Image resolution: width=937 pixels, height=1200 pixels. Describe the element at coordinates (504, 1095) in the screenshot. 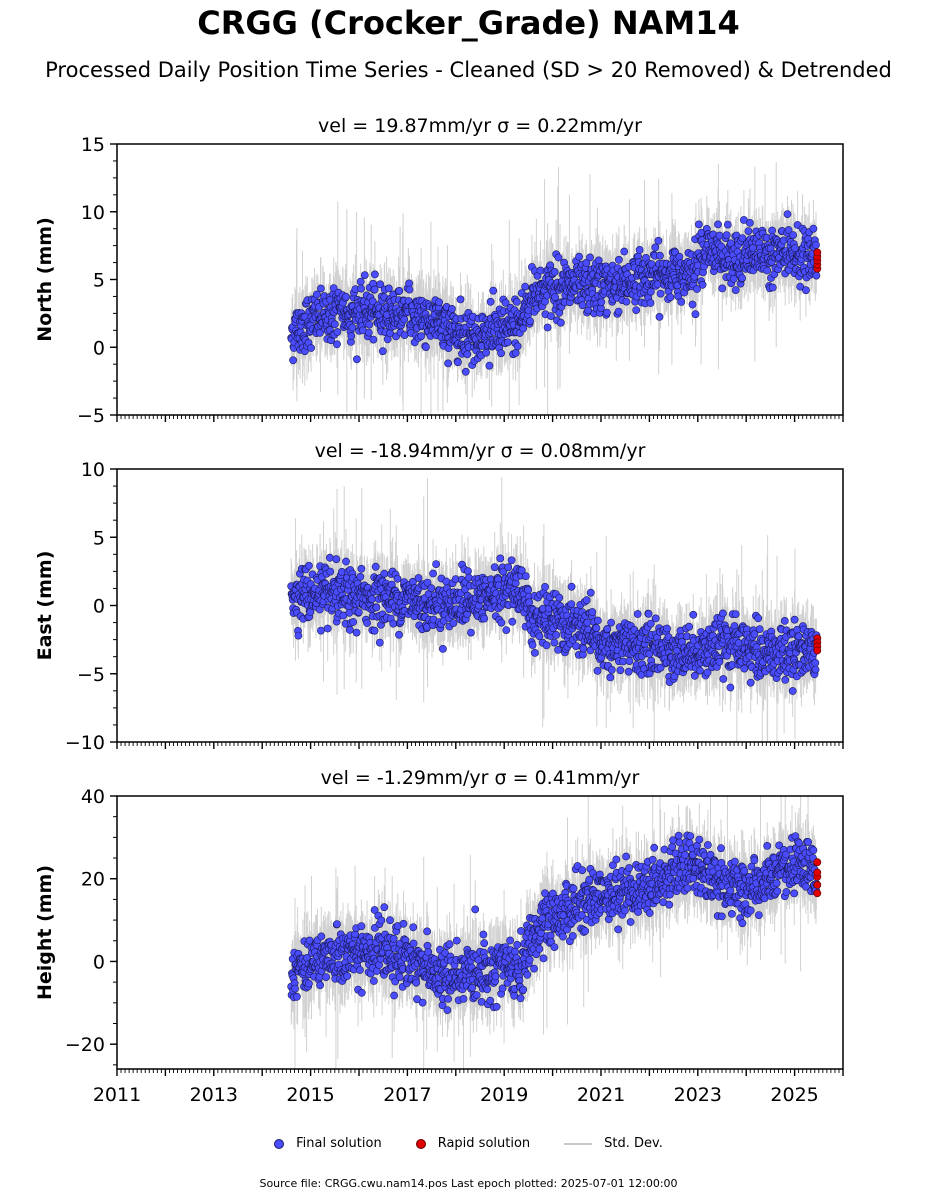

I see `x-tick-label: 2019` at that location.